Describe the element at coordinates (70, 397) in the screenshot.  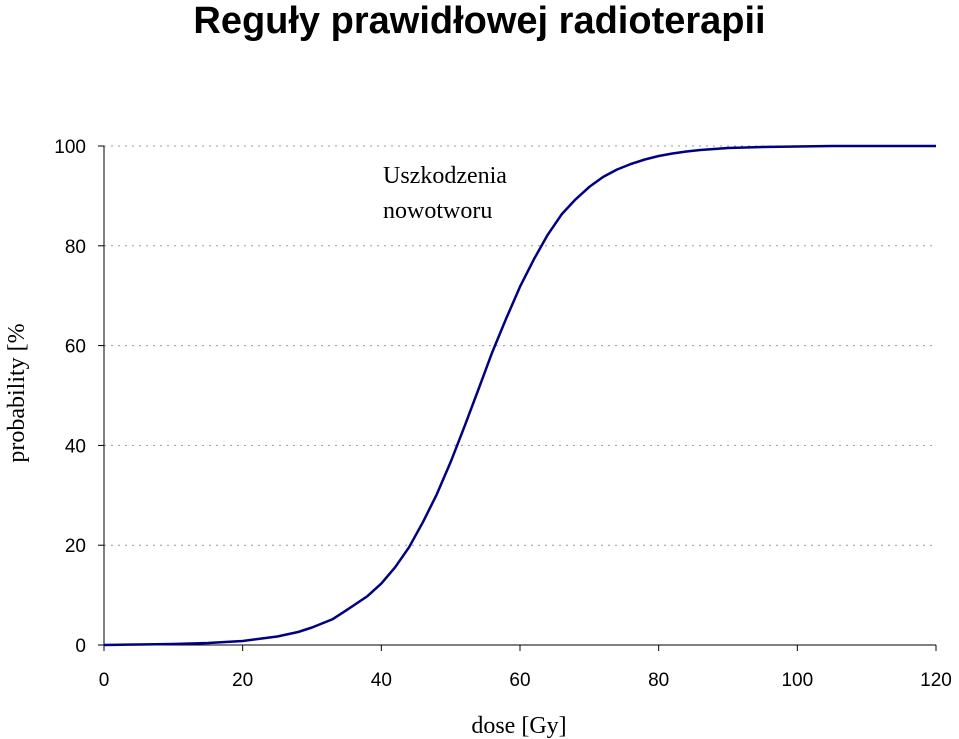
I see `y-tick-labels: 0 20 40 60 80 100` at that location.